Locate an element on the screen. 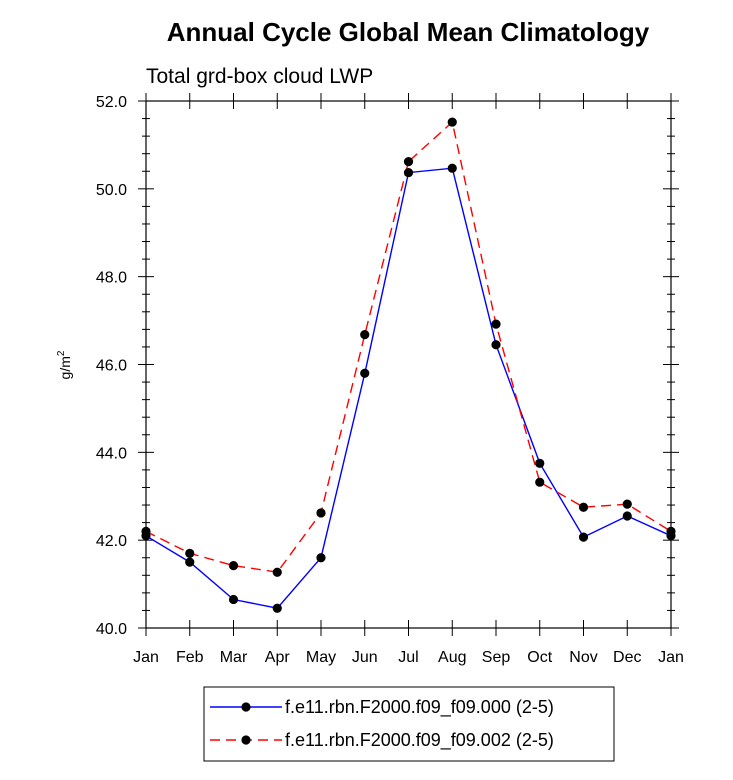 The image size is (733, 780). x-tick-label: Jul is located at coordinates (408, 657).